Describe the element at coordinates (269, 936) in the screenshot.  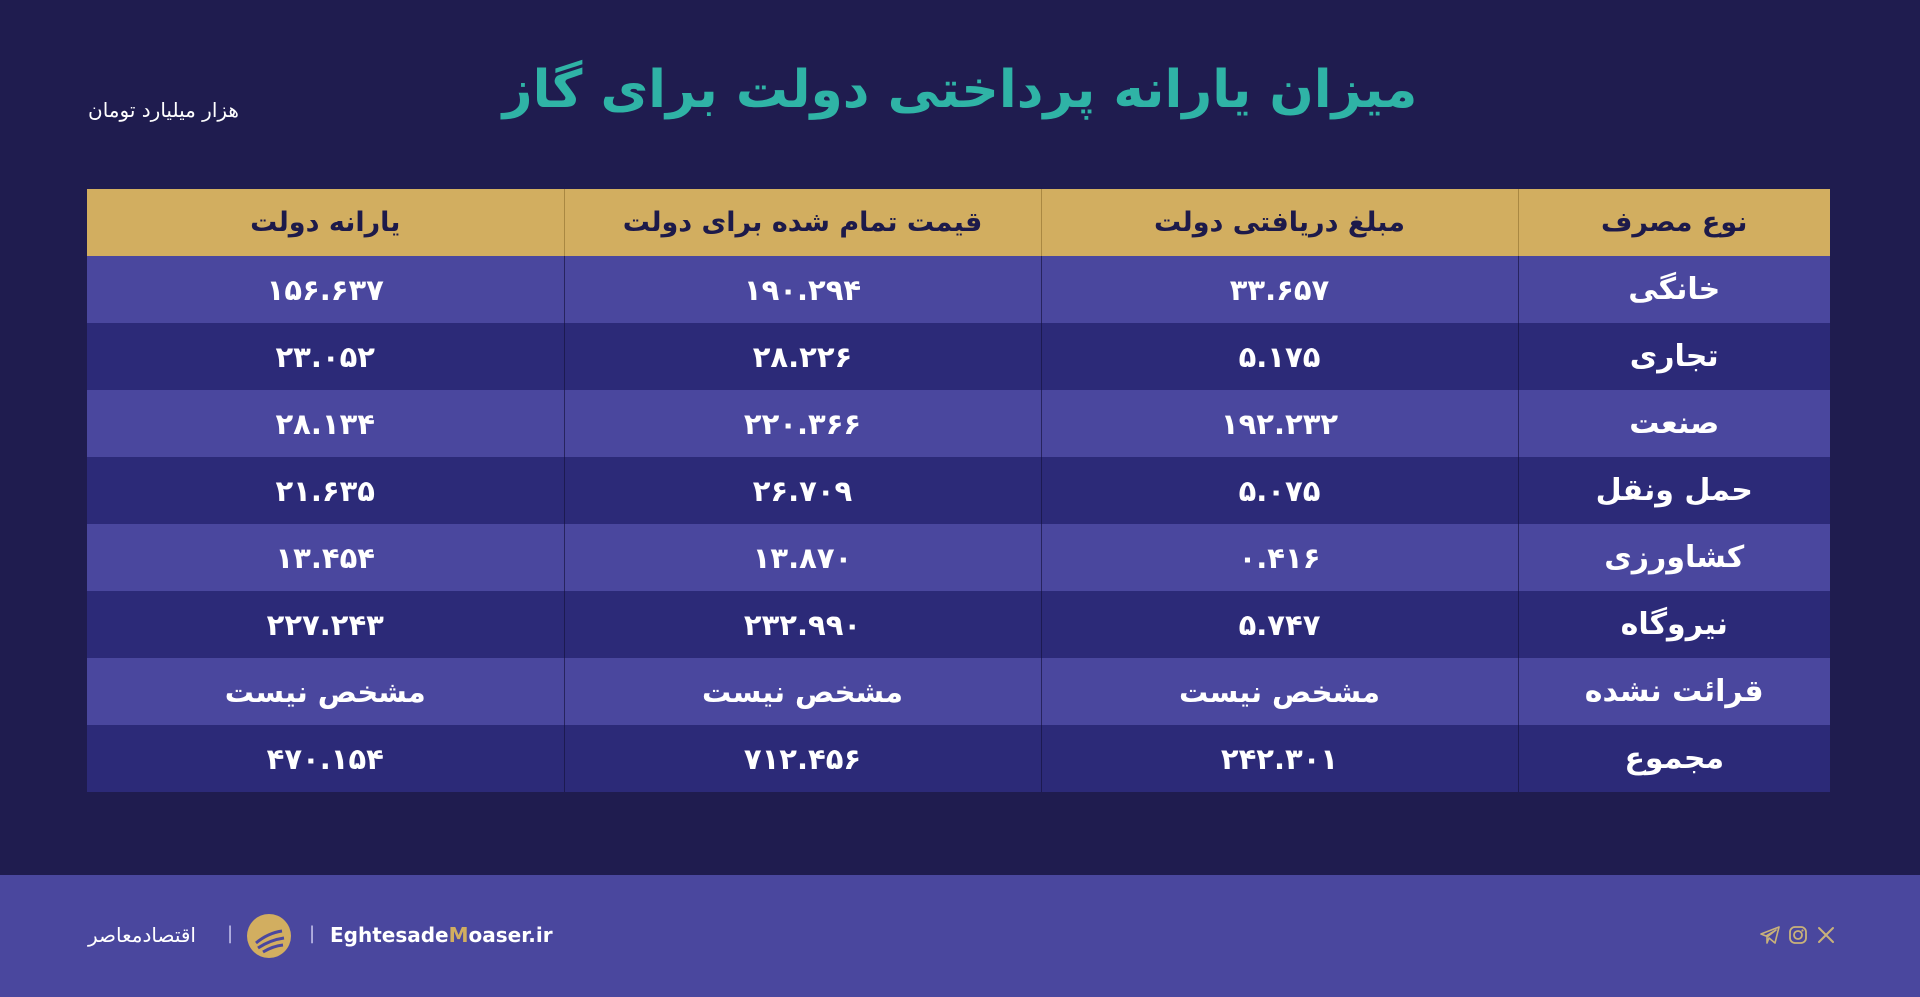
I see `brand-logo-icon` at that location.